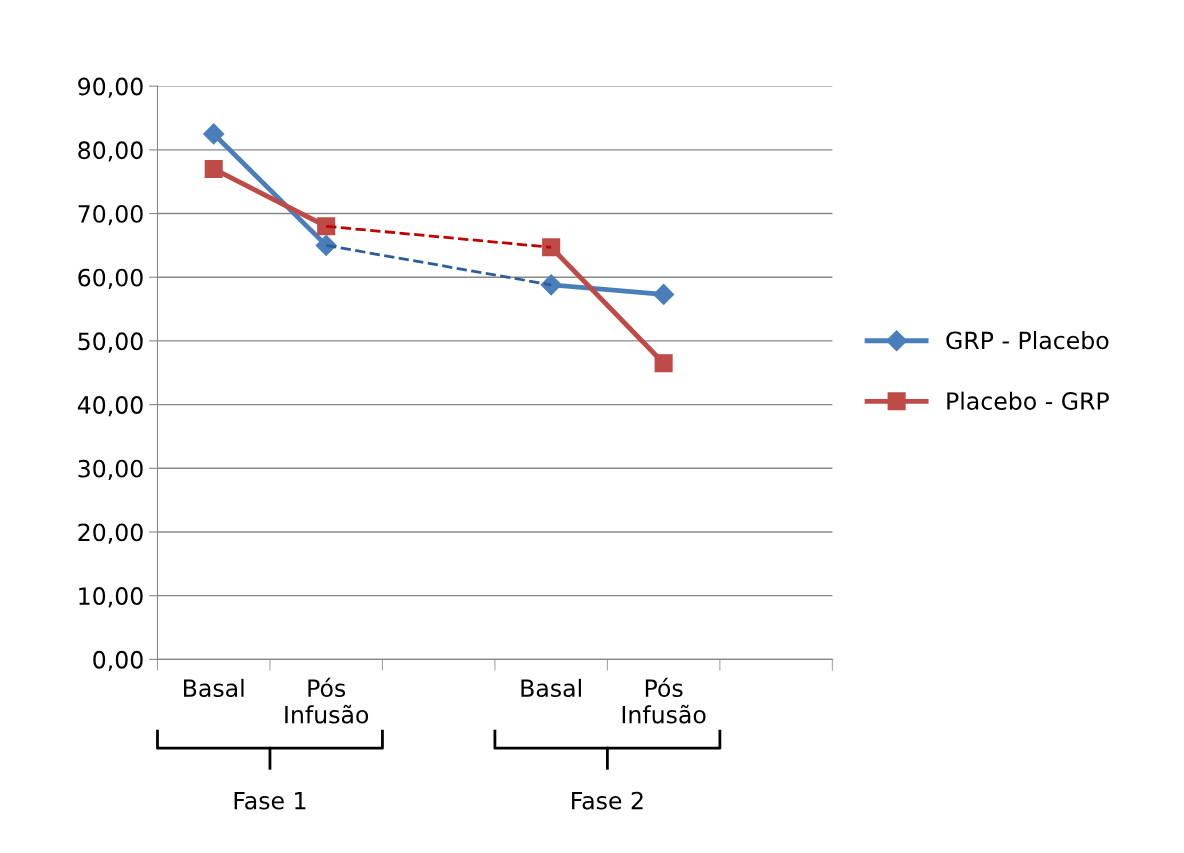 This screenshot has width=1184, height=853. What do you see at coordinates (270, 800) in the screenshot?
I see `text: Fase 1` at bounding box center [270, 800].